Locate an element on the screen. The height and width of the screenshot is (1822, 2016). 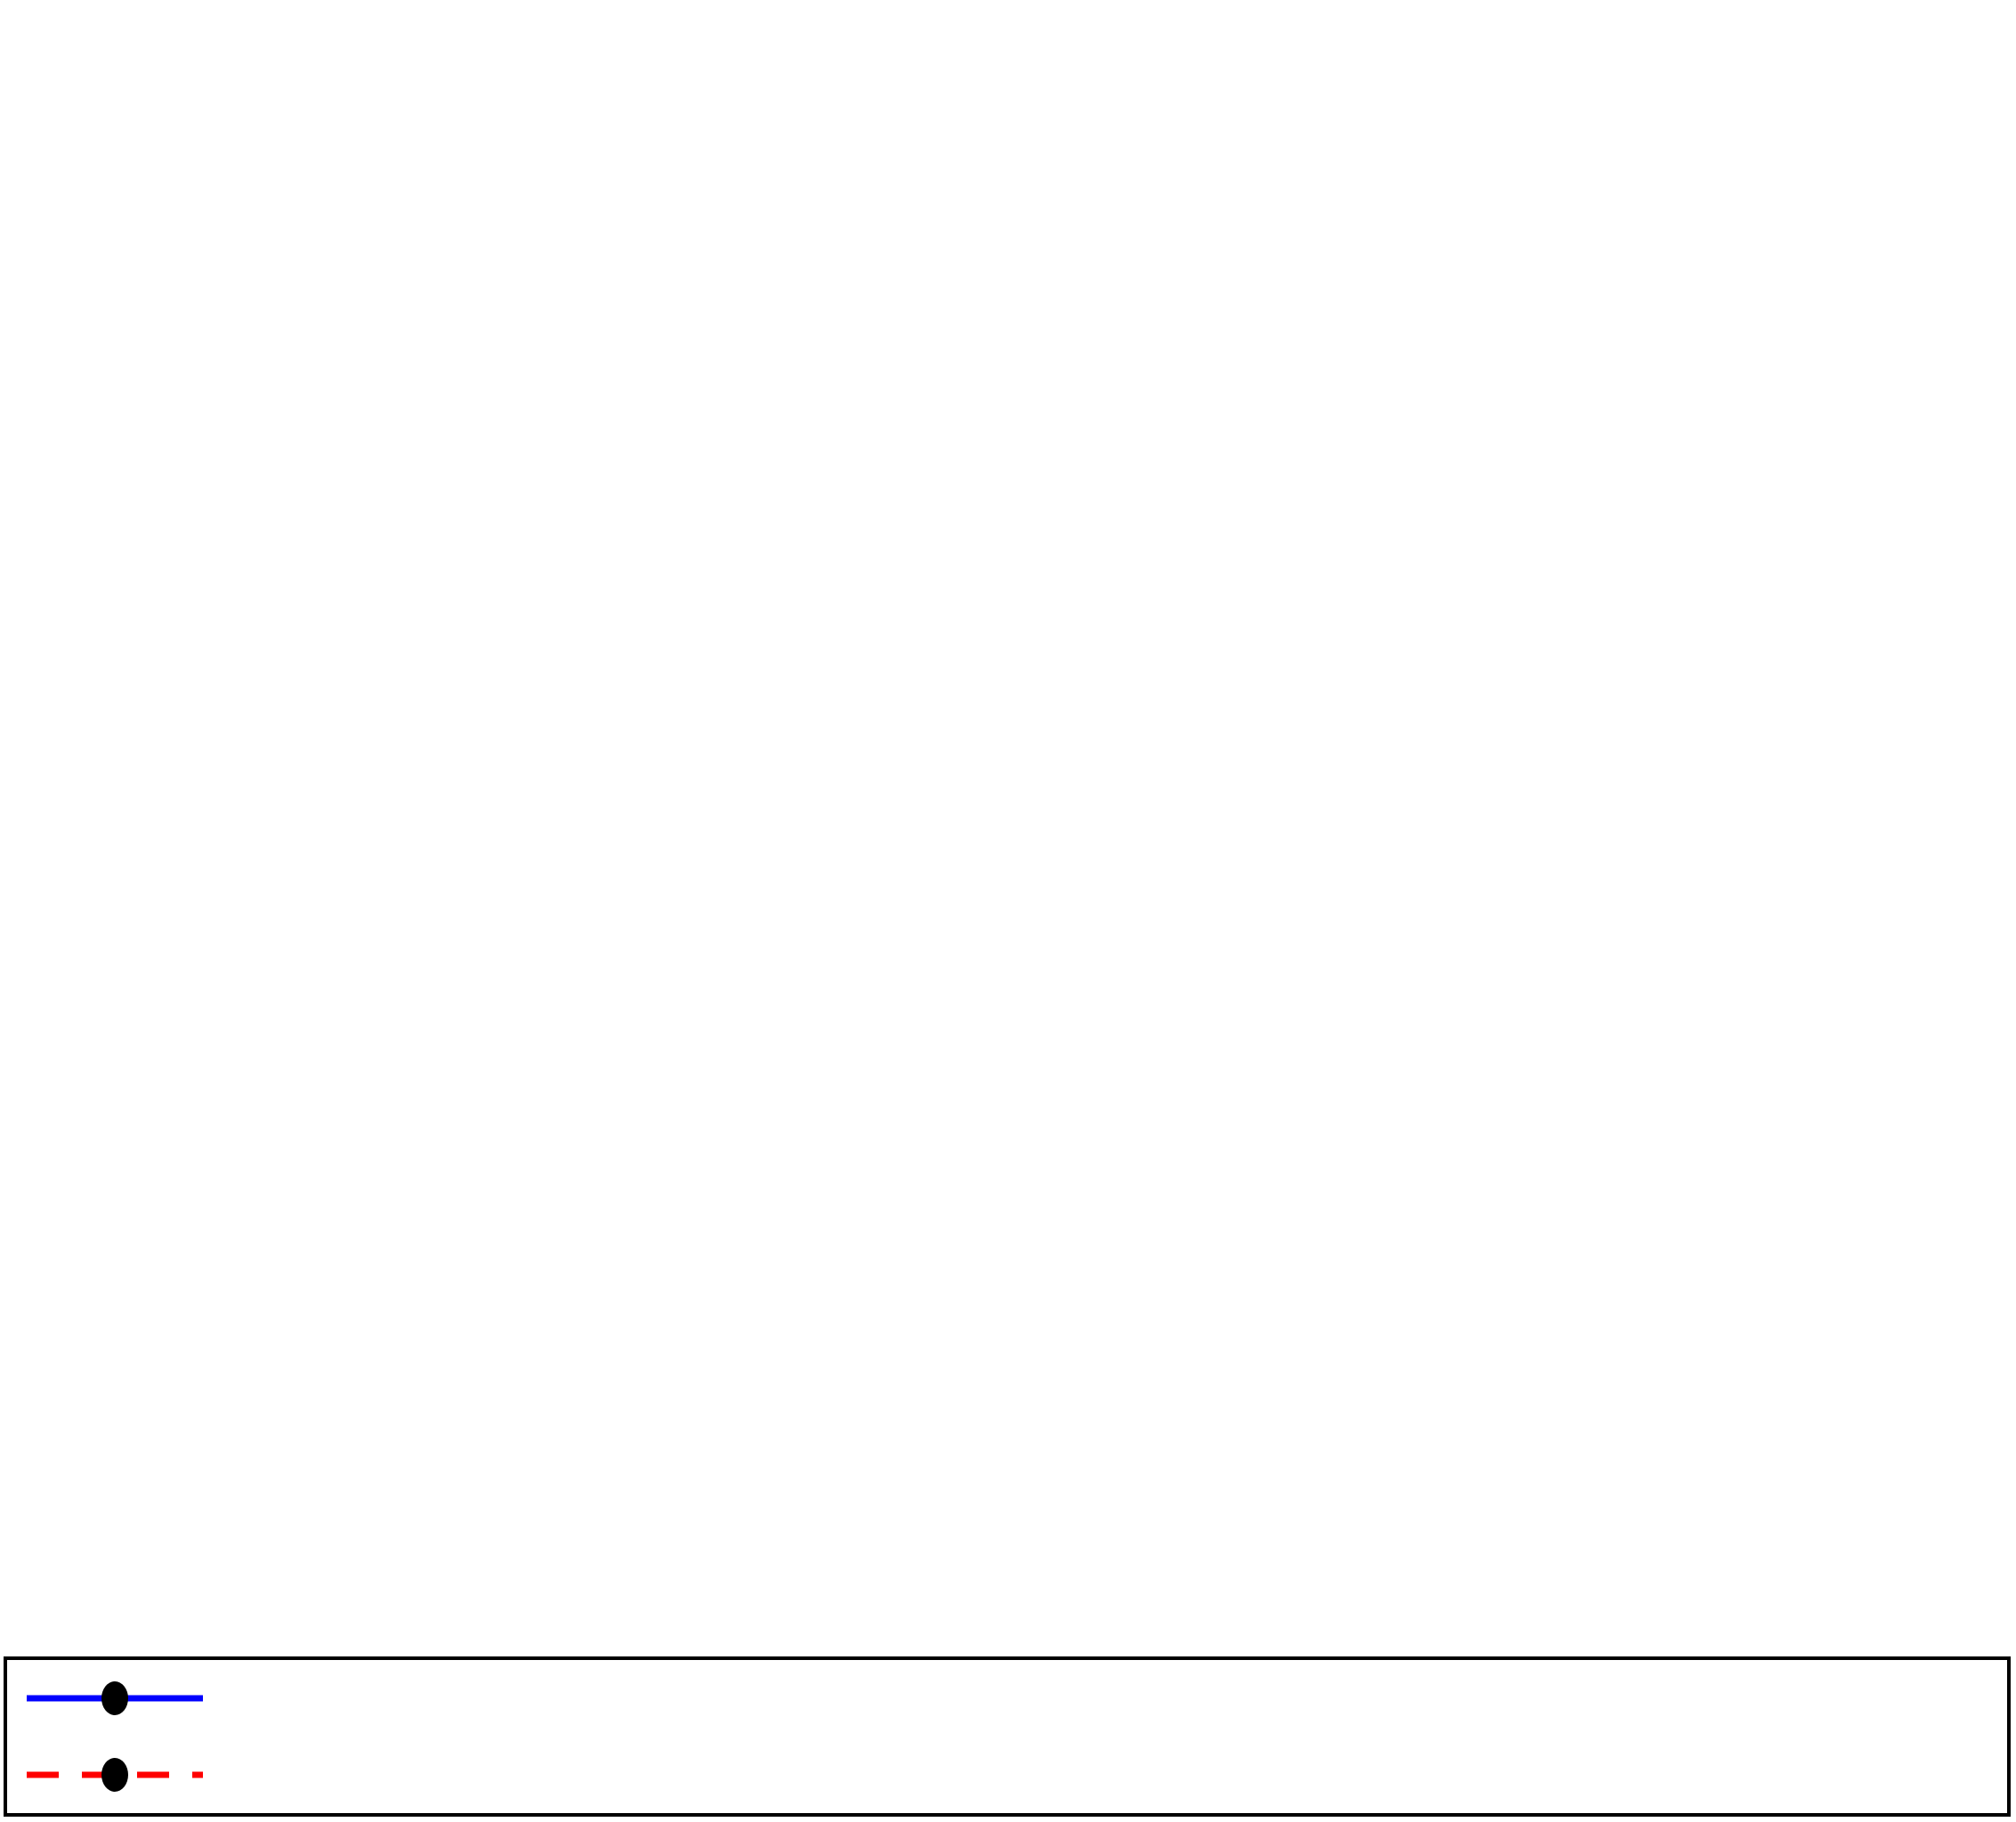
legend-box is located at coordinates (1007, 1736).